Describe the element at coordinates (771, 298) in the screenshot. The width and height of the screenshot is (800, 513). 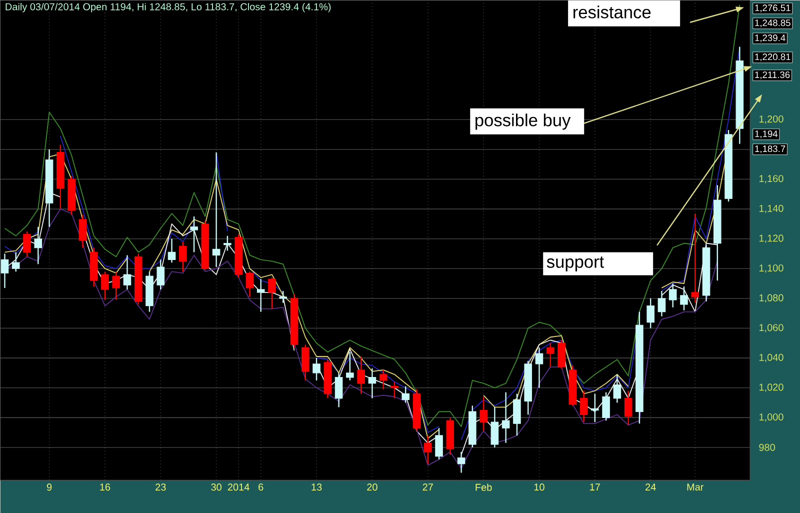
I see `y-tick-label: 1,080` at that location.